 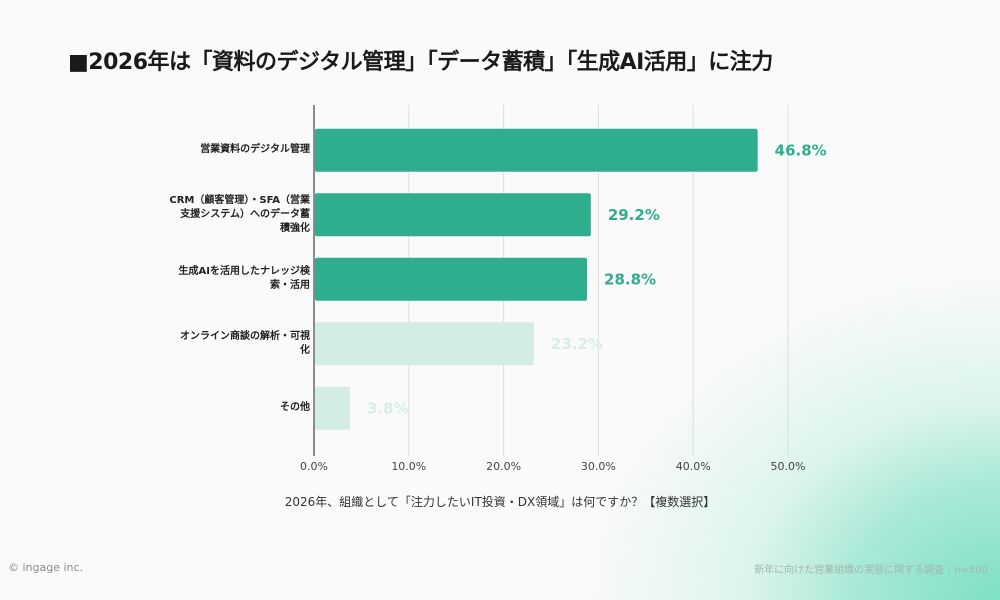 I want to click on category-label-line: 索・活用, so click(x=290, y=286).